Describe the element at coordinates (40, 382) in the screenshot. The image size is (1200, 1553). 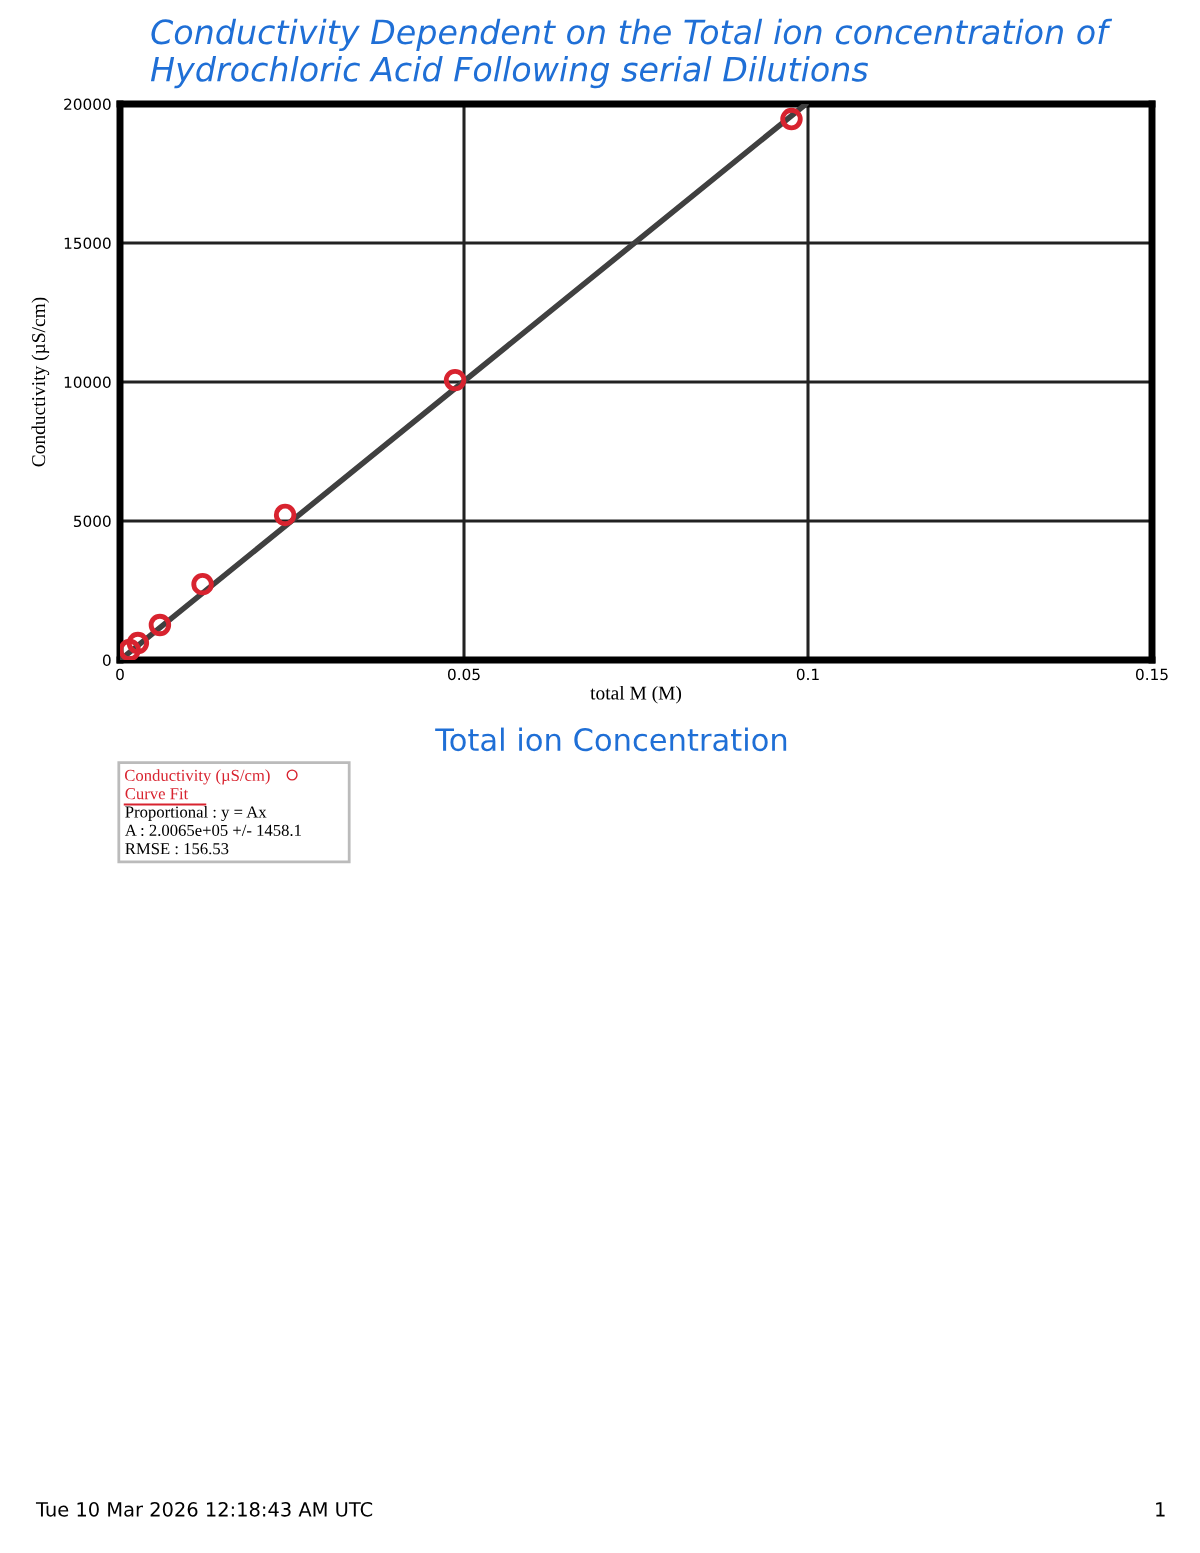
I see `y-axis-title: Conductivity (µS/cm)` at that location.